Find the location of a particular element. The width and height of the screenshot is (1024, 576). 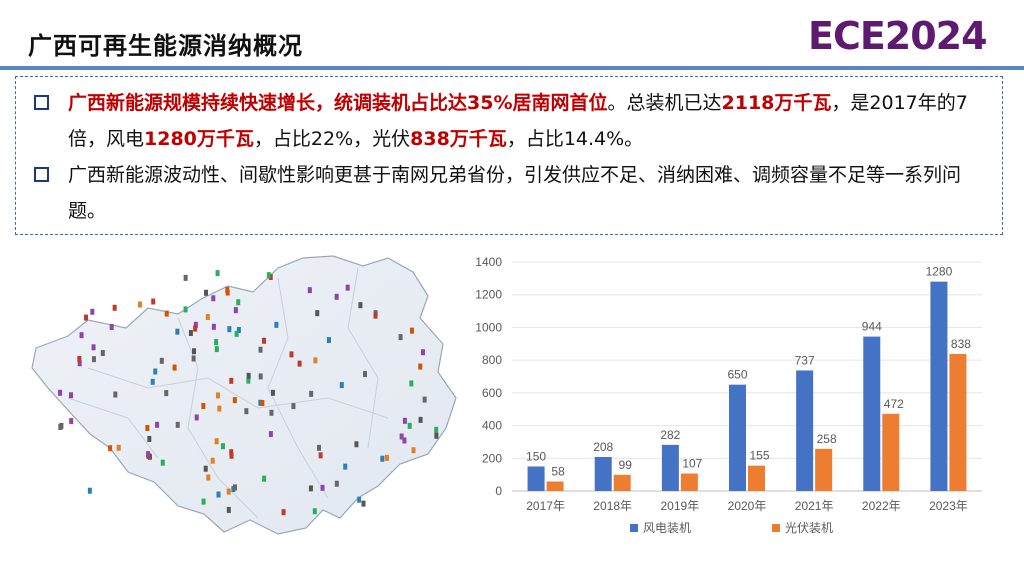

data-label: 944 is located at coordinates (872, 327).